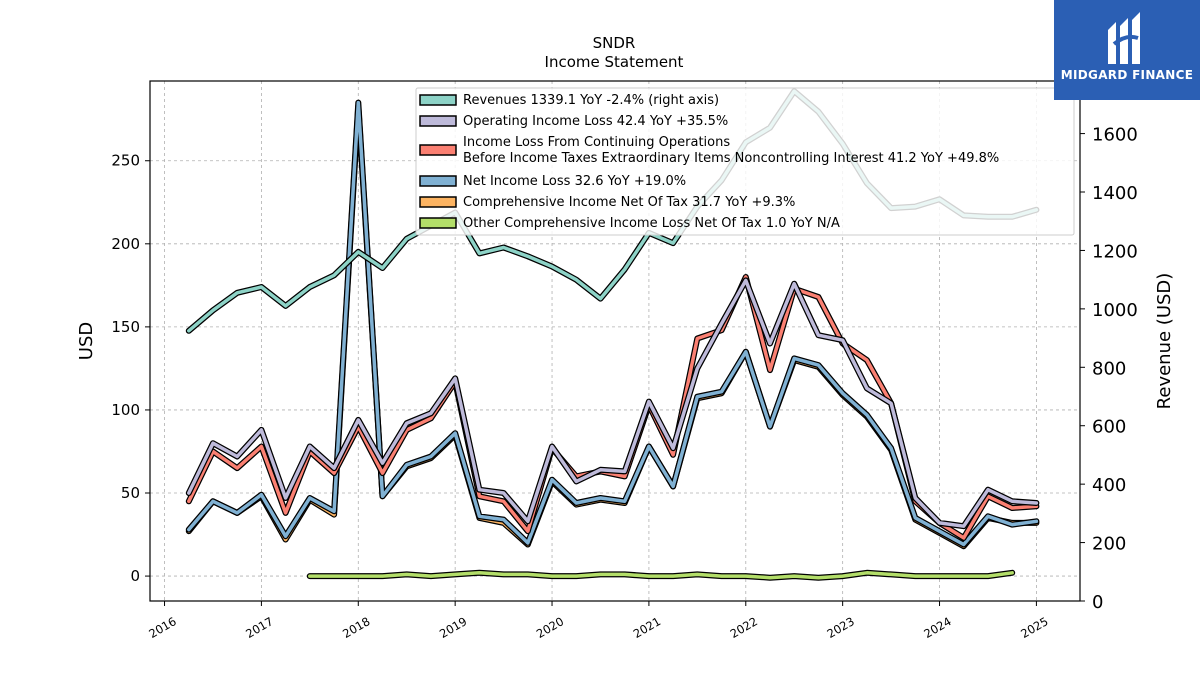  Describe the element at coordinates (1127, 75) in the screenshot. I see `brand-logo-text: MIDGARD FINANCE` at that location.